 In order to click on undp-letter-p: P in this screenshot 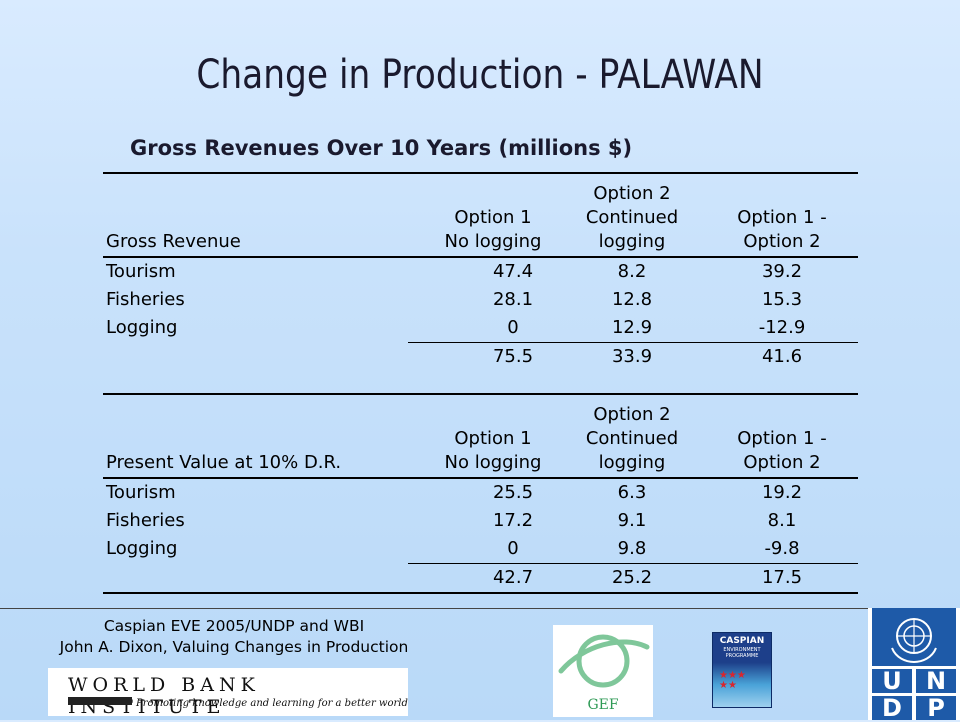, I will do `click(936, 708)`.